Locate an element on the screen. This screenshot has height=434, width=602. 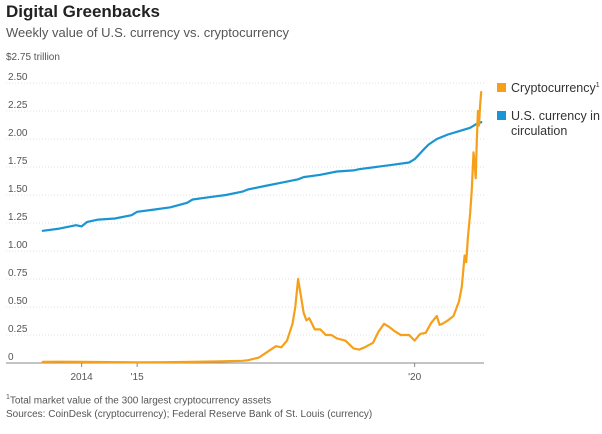
crypto-legend-swatch is located at coordinates (501, 87).